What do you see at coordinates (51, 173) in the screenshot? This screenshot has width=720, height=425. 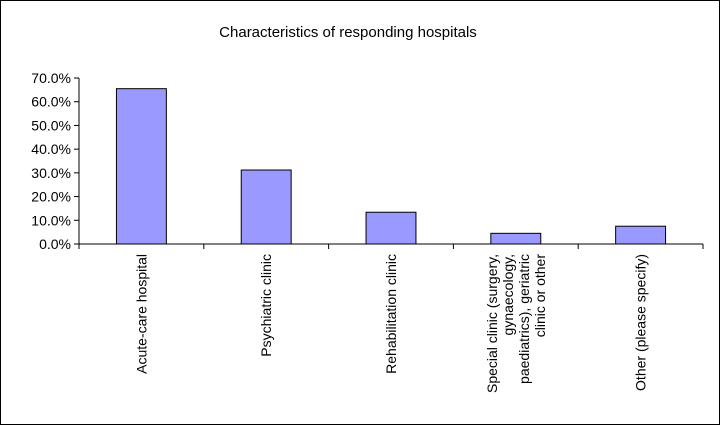 I see `y-tick-label: 30.0%` at bounding box center [51, 173].